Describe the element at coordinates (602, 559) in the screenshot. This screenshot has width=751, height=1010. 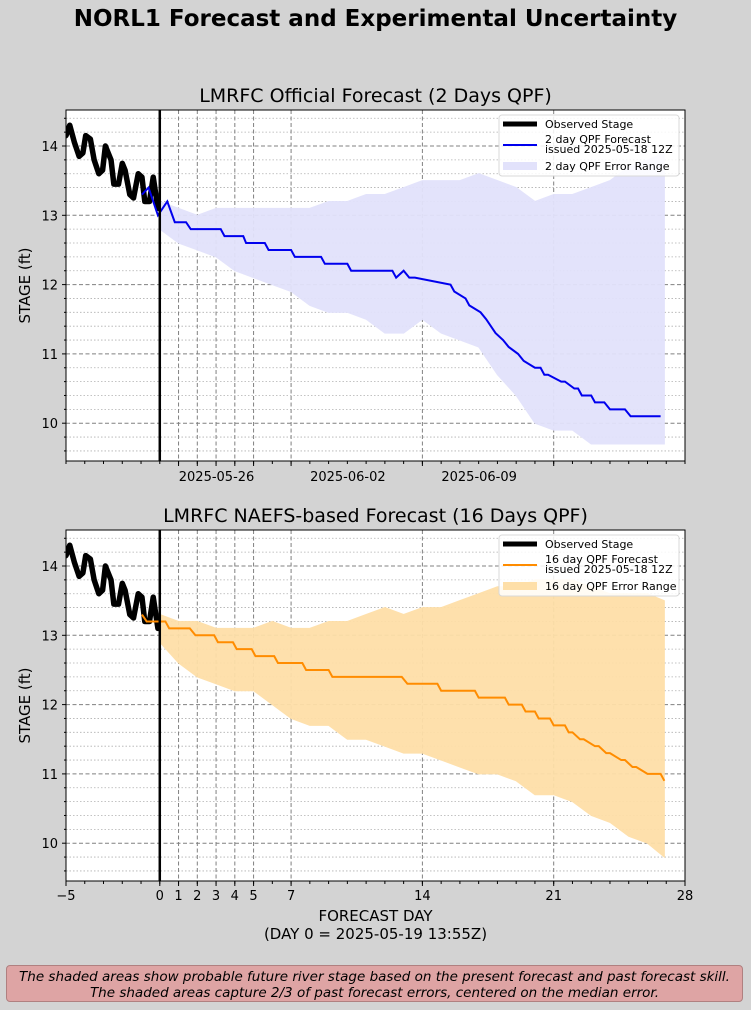
I see `legend-forecast-label: 16 day QPF Forecast` at that location.